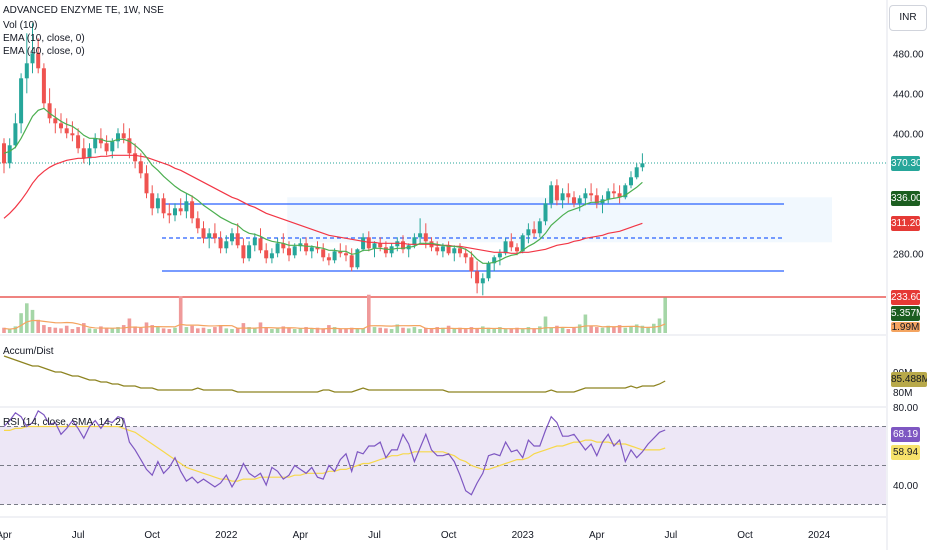 This screenshot has height=550, width=932. What do you see at coordinates (908, 18) in the screenshot?
I see `currency-button: INR` at bounding box center [908, 18].